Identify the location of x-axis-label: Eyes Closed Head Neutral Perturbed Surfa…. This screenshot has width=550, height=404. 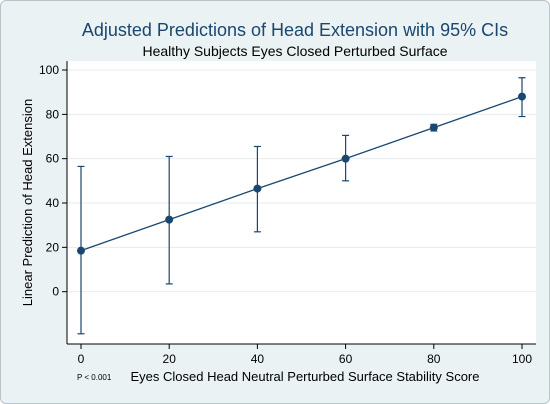
(304, 376).